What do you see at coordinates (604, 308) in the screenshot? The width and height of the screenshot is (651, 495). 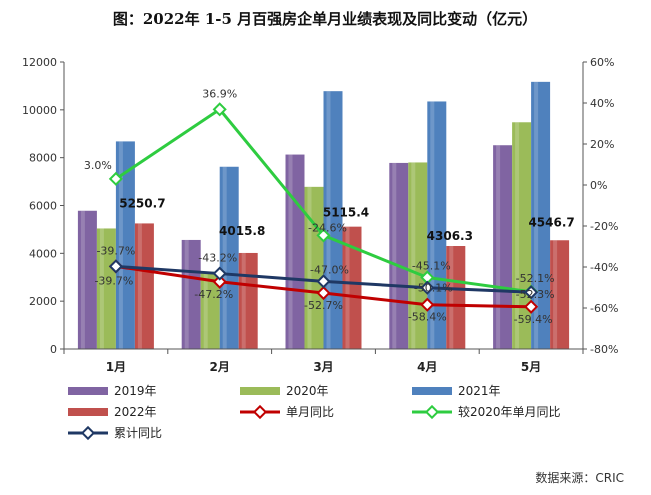 I see `y2-tick-label: -60%` at bounding box center [604, 308].